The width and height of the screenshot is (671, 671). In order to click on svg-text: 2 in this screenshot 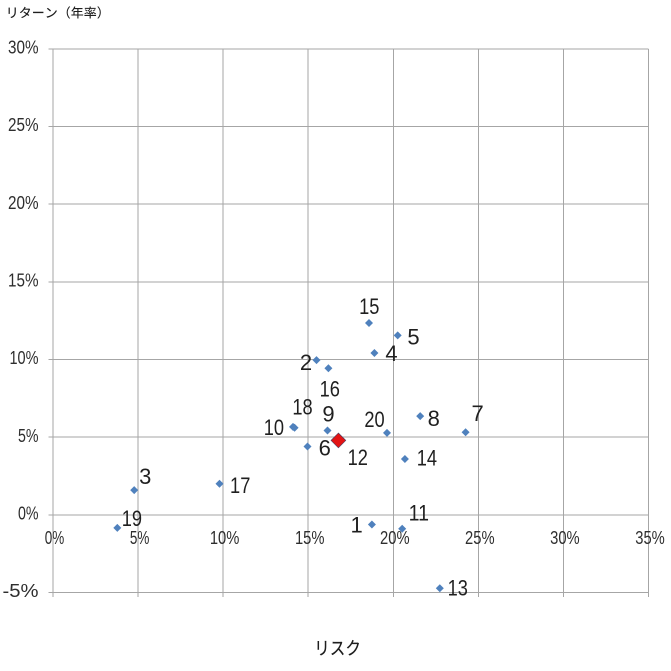, I will do `click(306, 362)`.